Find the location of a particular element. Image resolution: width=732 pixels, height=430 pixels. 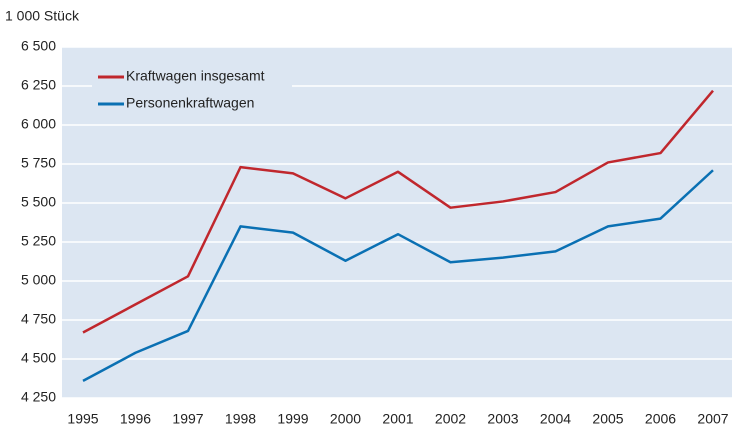

legend-label: Personenkraftwagen is located at coordinates (190, 103).